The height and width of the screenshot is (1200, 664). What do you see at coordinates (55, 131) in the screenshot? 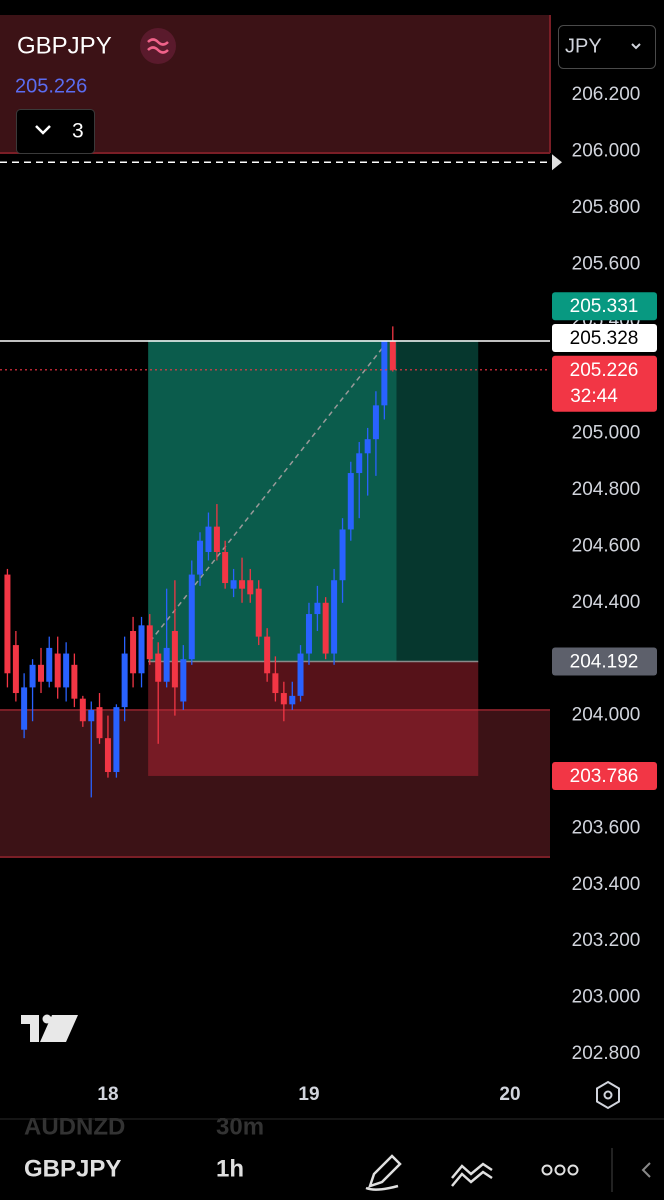
I see `indicators-toggle` at bounding box center [55, 131].